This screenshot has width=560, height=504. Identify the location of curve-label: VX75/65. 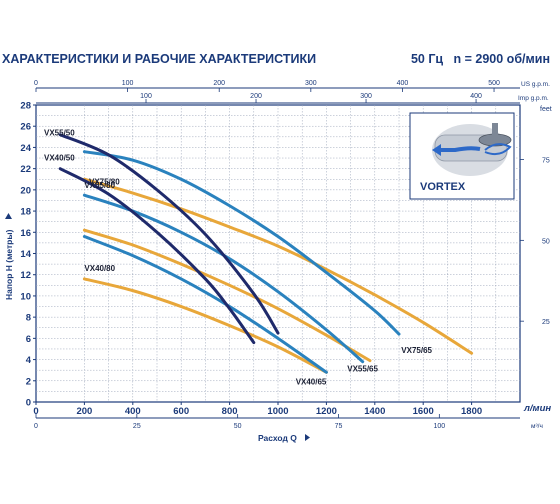
(416, 350).